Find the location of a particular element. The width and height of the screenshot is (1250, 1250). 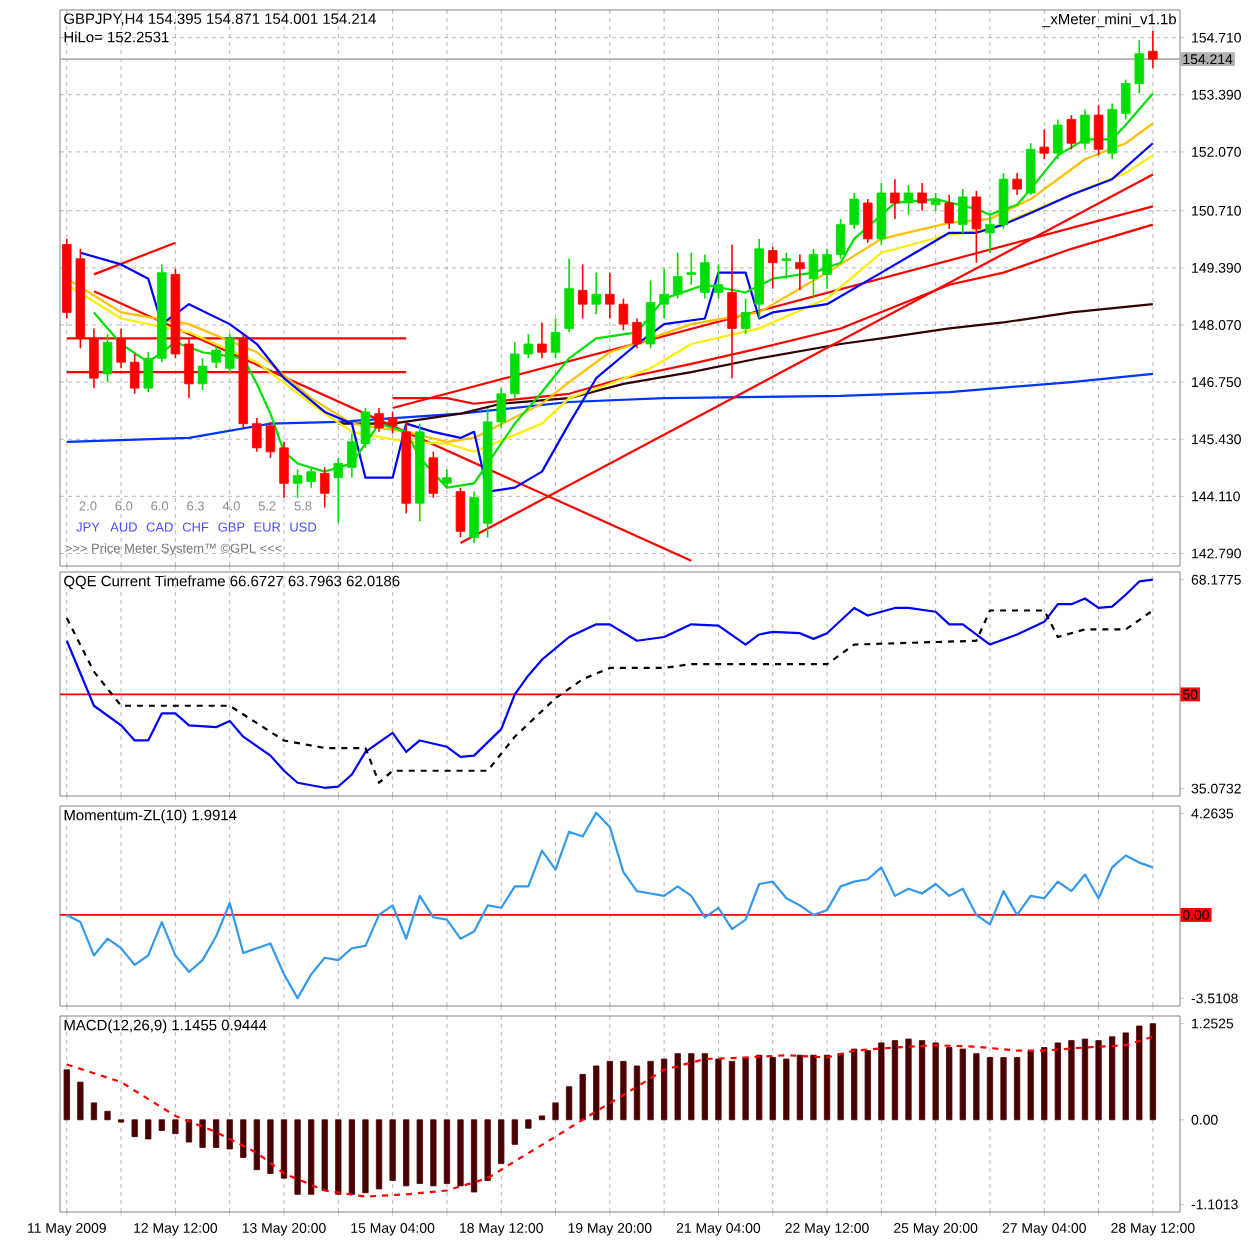

line-series is located at coordinates (609, 696).